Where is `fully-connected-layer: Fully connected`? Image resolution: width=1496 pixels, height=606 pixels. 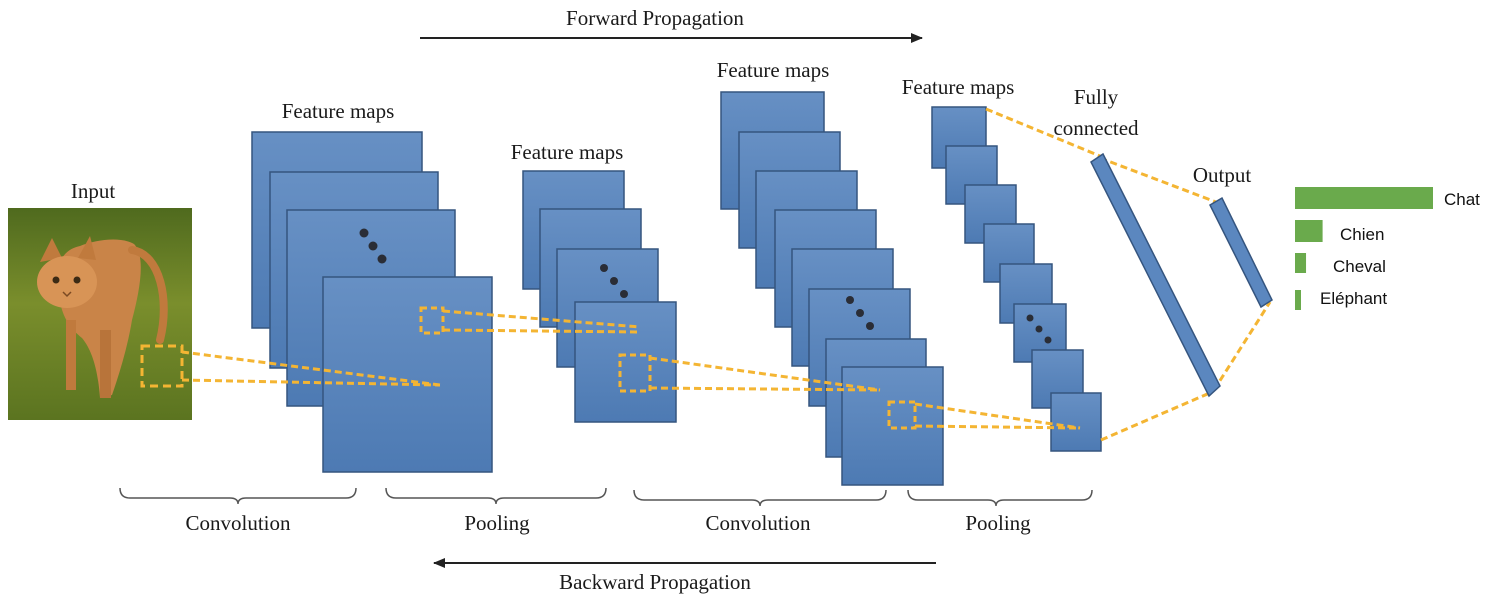 fully-connected-layer: Fully connected is located at coordinates (1137, 241).